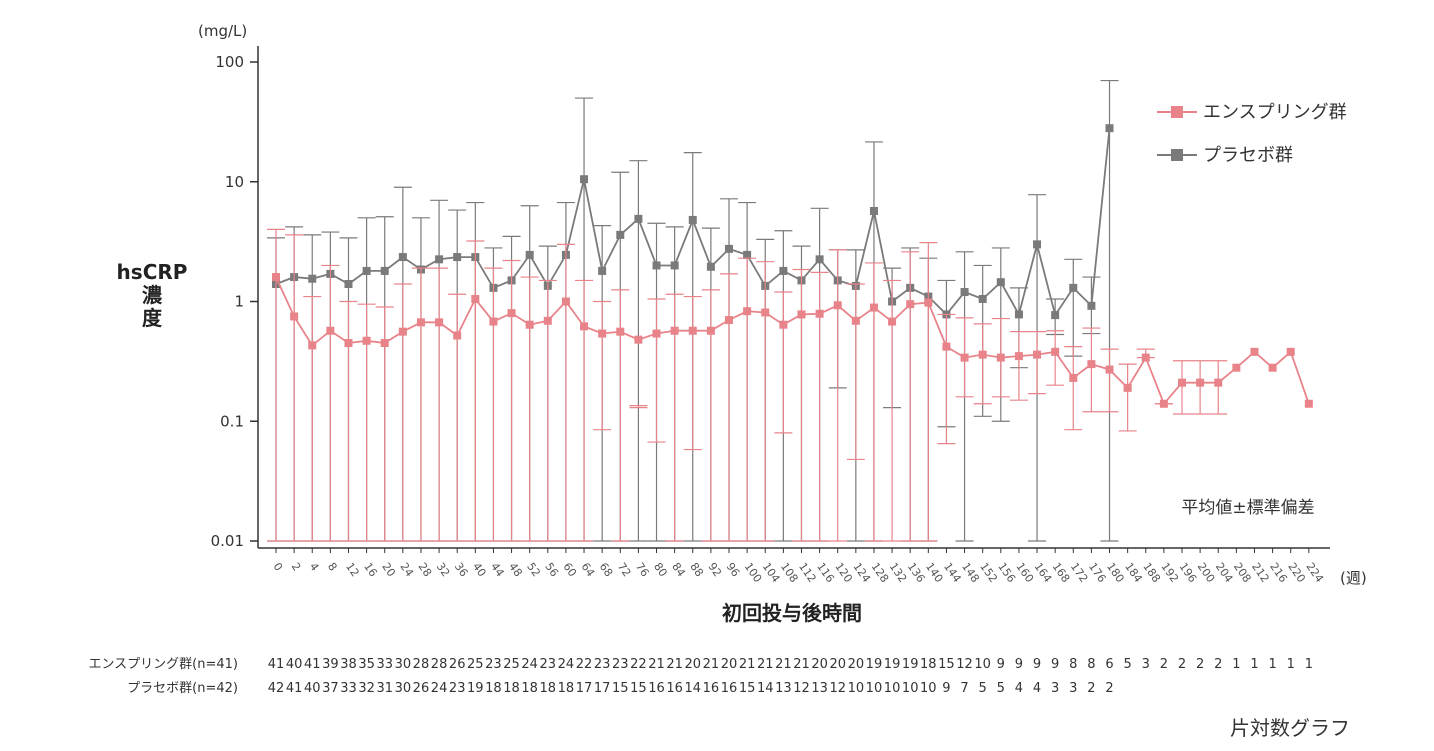  I want to click on x-tick-label: 172, so click(1079, 572).